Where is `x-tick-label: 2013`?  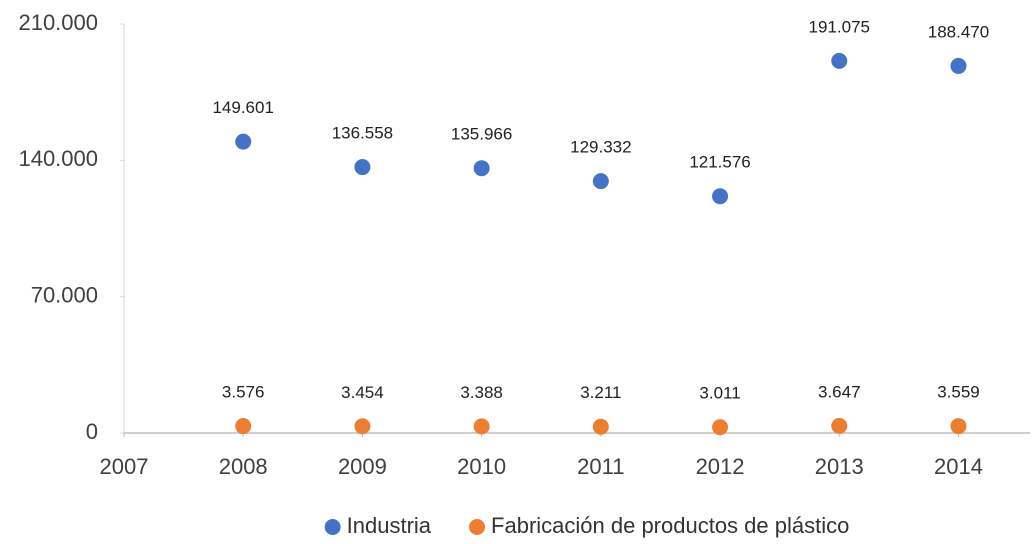 x-tick-label: 2013 is located at coordinates (839, 466).